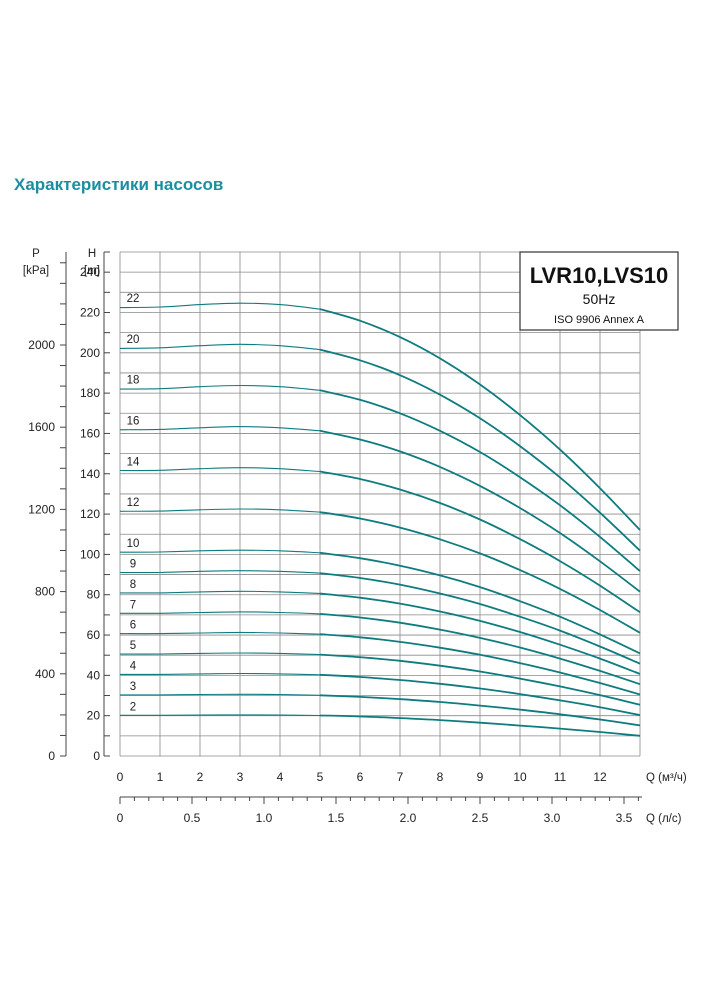 This screenshot has width=713, height=992. I want to click on pressure-tick-label: 1600, so click(41, 427).